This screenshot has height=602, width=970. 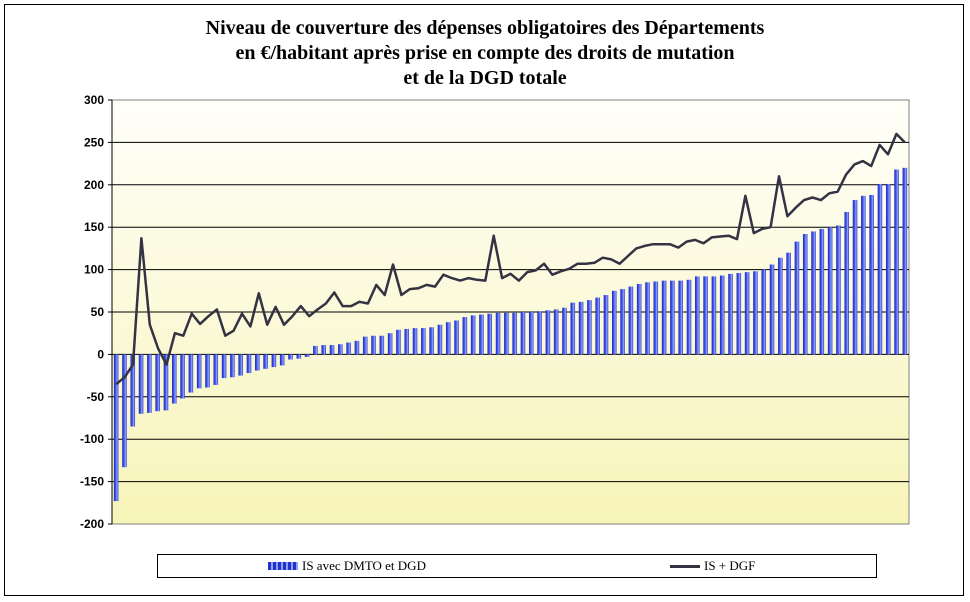 What do you see at coordinates (730, 565) in the screenshot?
I see `legend-line-label: IS + DGF` at bounding box center [730, 565].